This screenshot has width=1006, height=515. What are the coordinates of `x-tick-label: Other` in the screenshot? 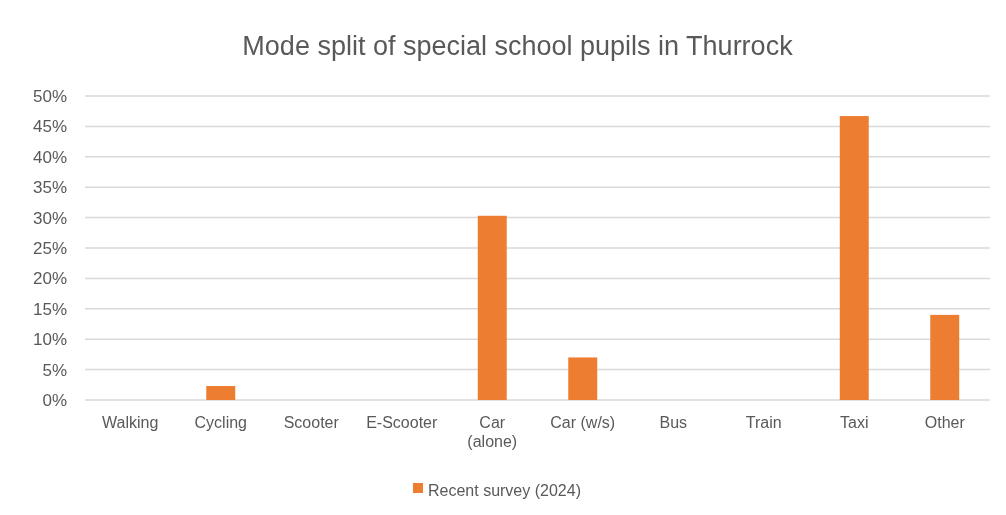 It's located at (945, 422).